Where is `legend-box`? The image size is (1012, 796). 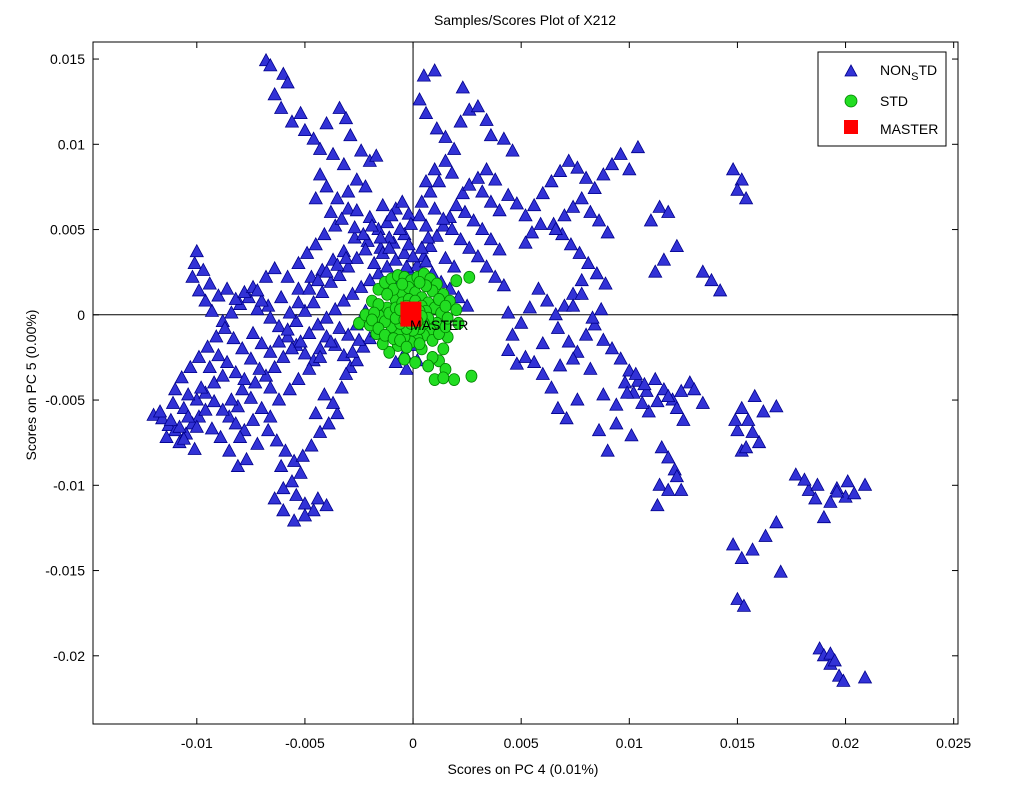
legend-box is located at coordinates (882, 99).